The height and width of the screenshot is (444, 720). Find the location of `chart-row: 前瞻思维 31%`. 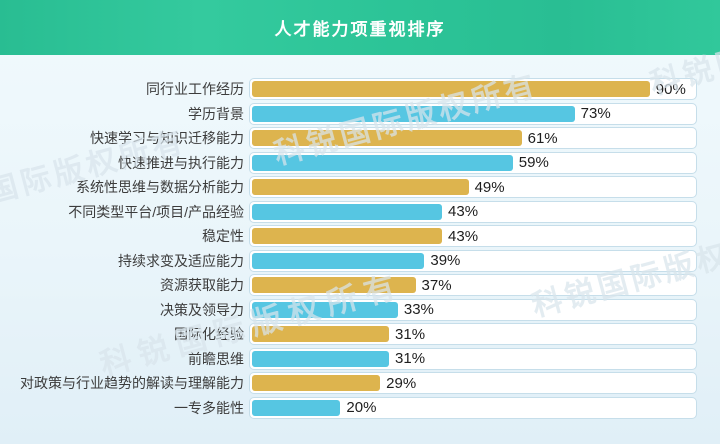

chart-row: 前瞻思维 31% is located at coordinates (360, 358).